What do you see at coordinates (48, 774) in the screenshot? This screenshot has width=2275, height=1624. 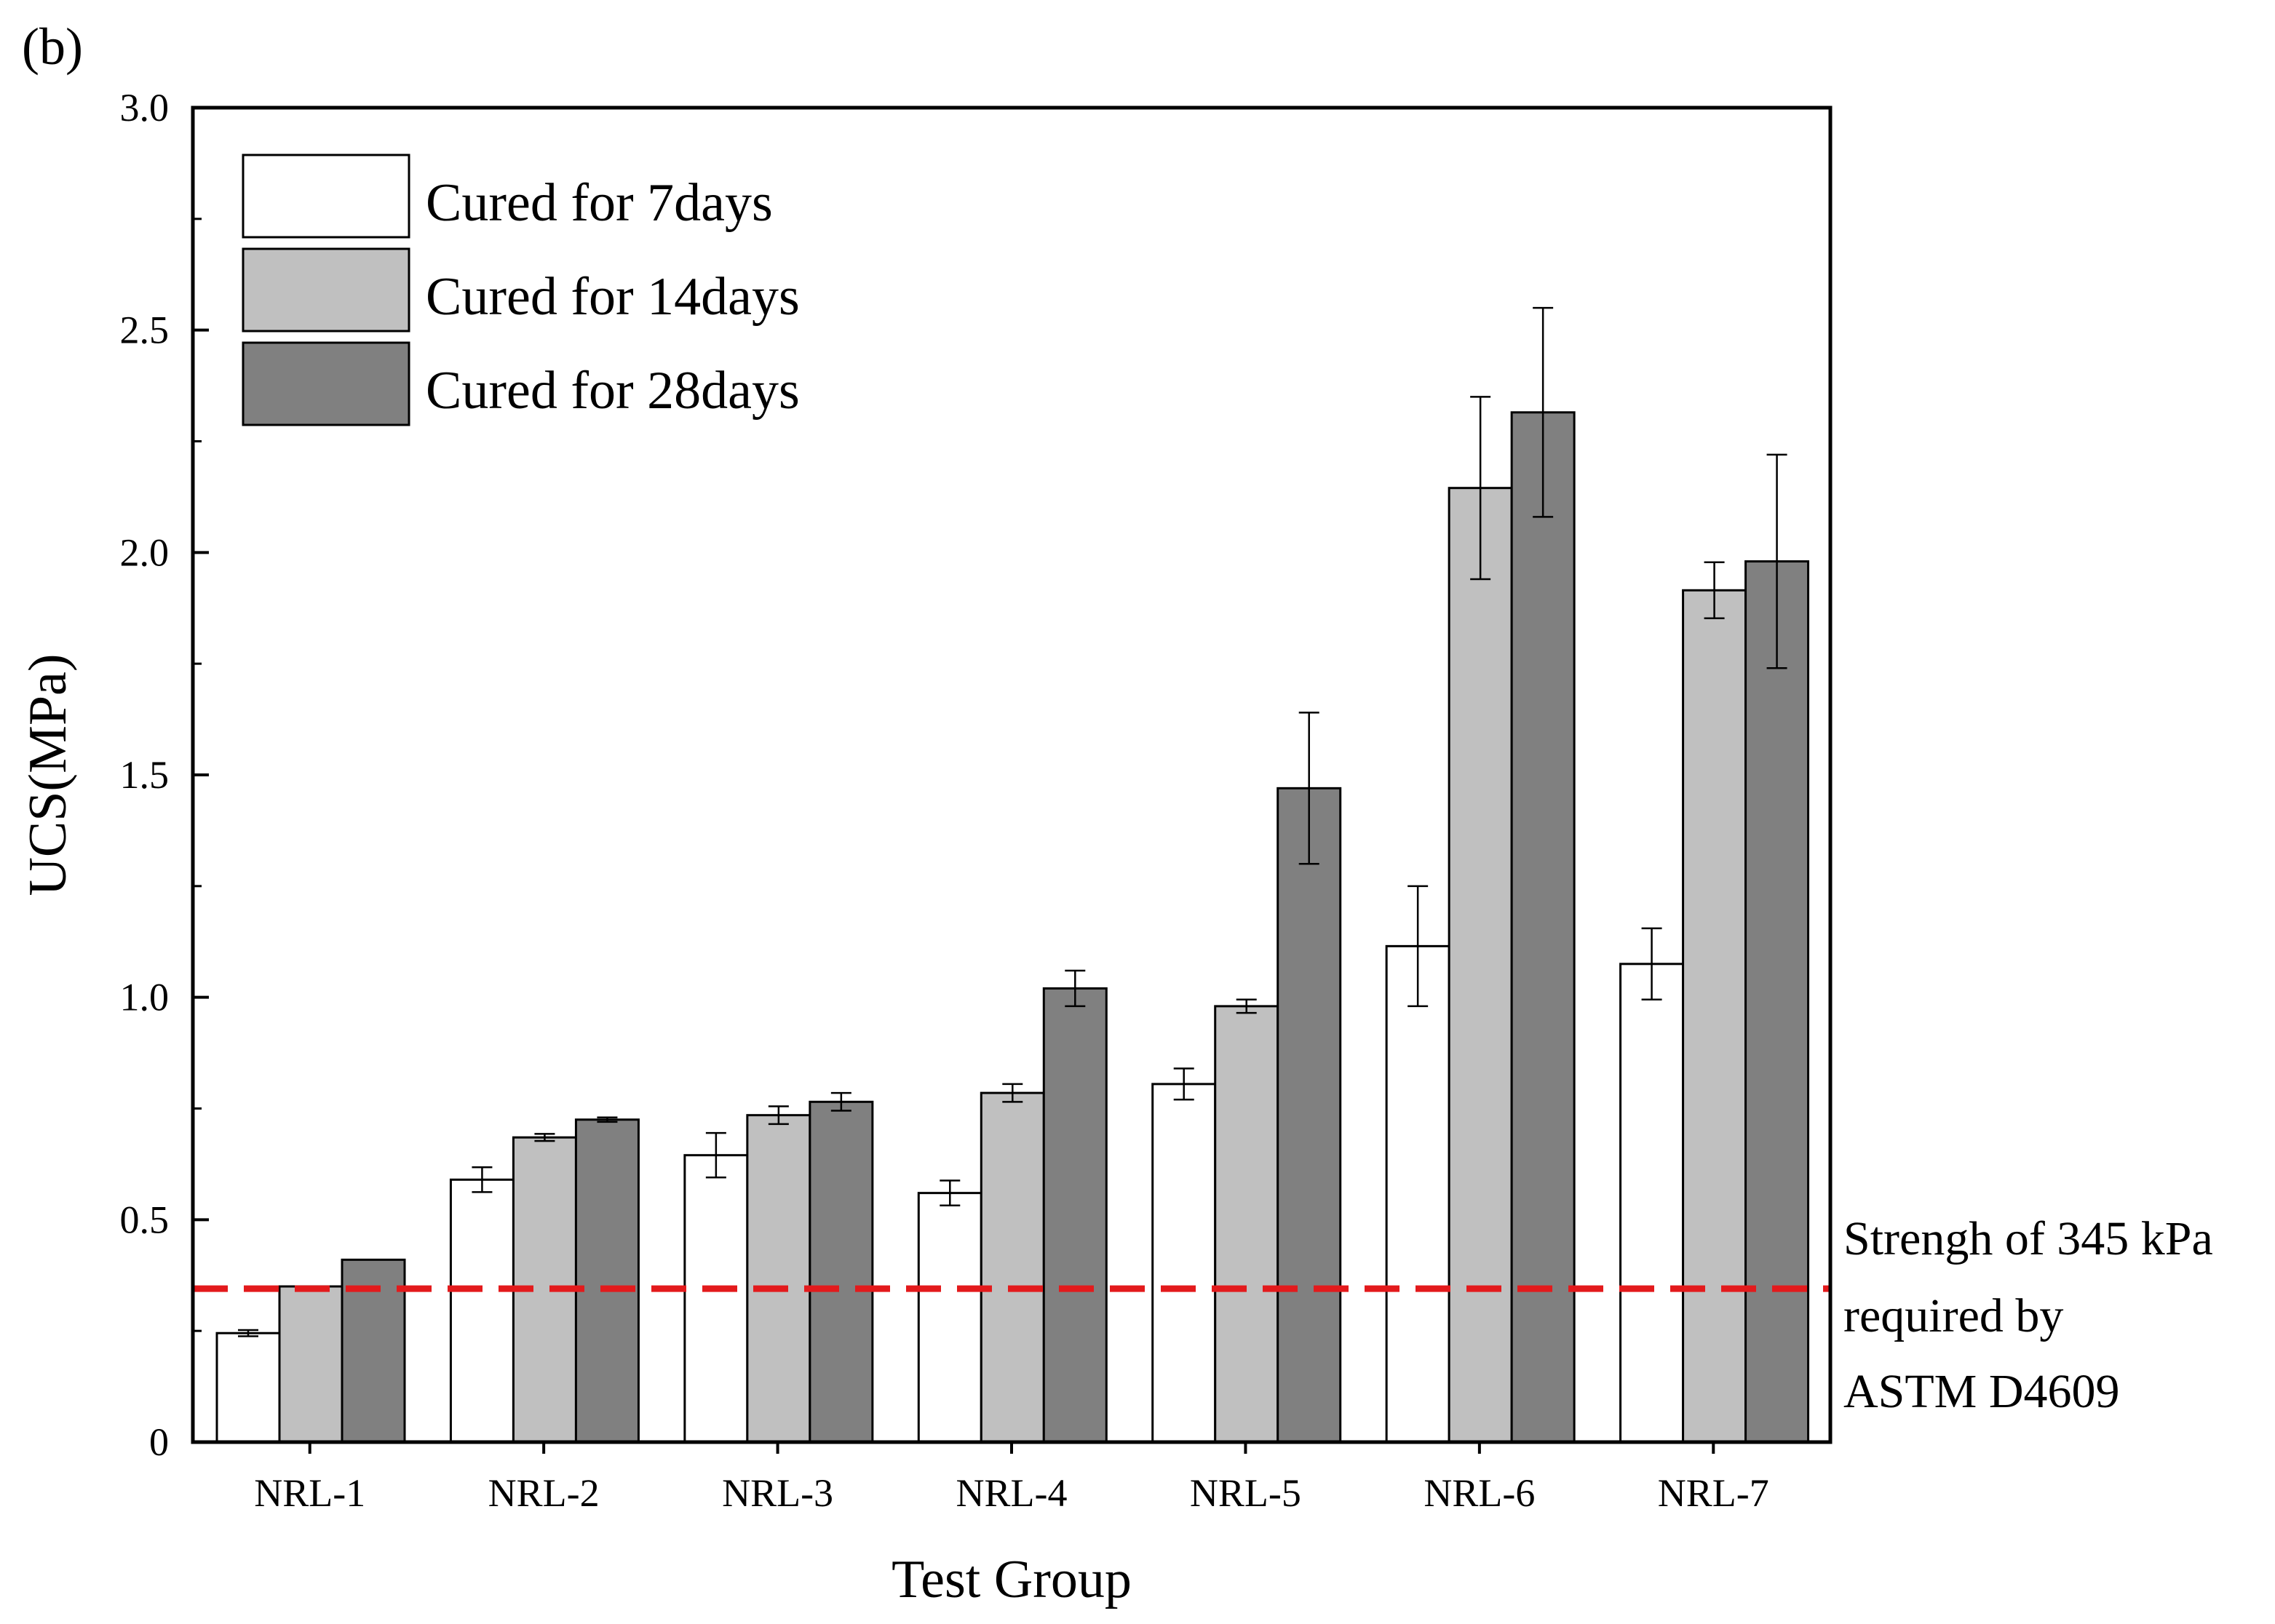 I see `y-axis-label: UCS(MPa)` at bounding box center [48, 774].